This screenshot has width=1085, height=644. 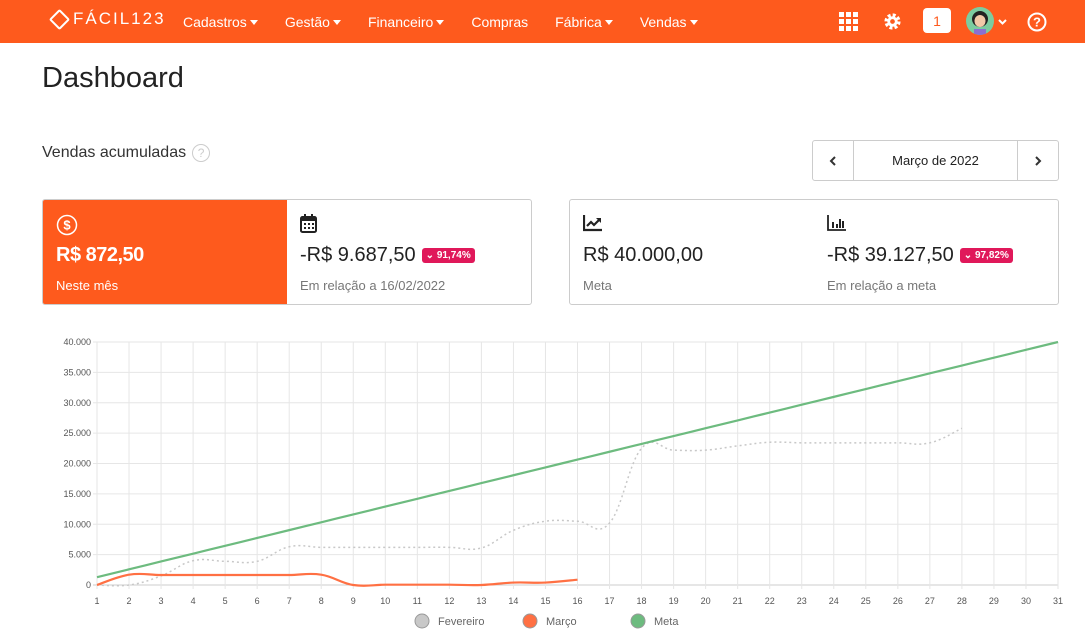 What do you see at coordinates (691, 225) in the screenshot?
I see `trend-icon` at bounding box center [691, 225].